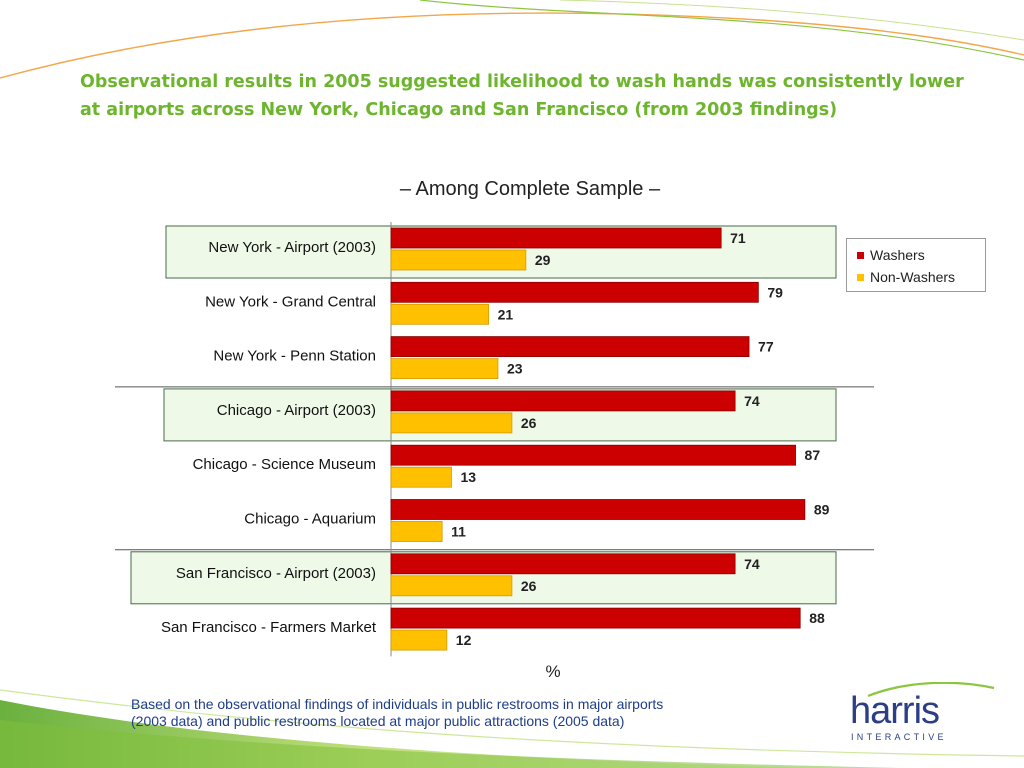 This screenshot has width=1024, height=768. I want to click on legend-label-non-washers: Non-Washers, so click(913, 277).